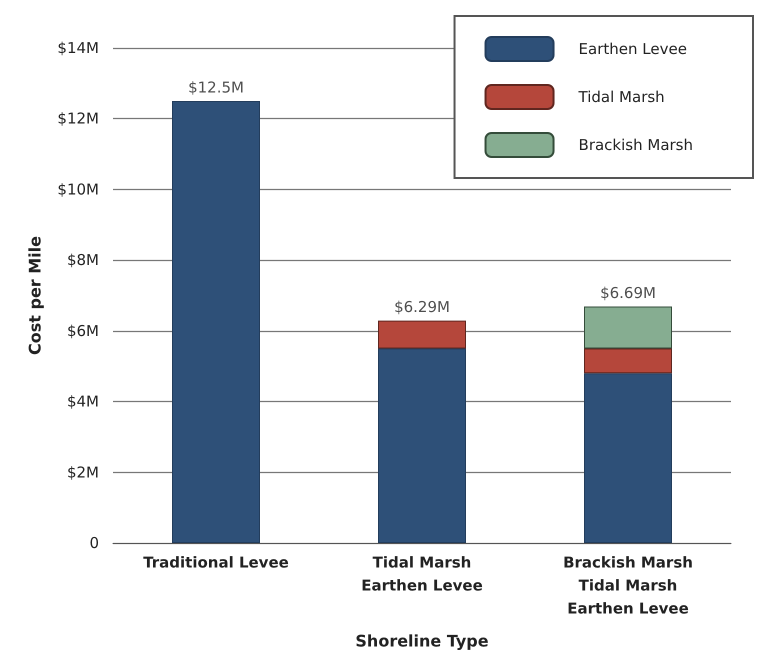 The width and height of the screenshot is (769, 666). Describe the element at coordinates (632, 49) in the screenshot. I see `legend-label: Earthen Levee` at that location.